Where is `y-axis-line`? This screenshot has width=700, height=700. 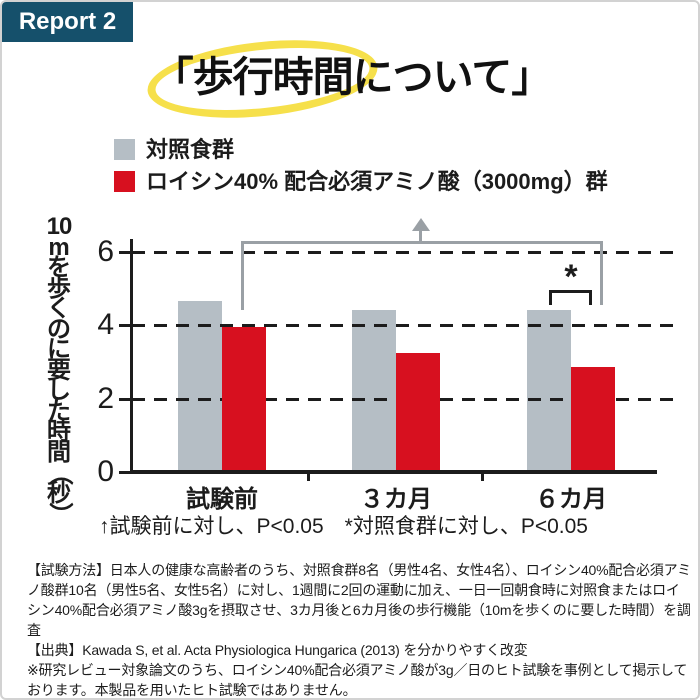 y-axis-line is located at coordinates (131, 356).